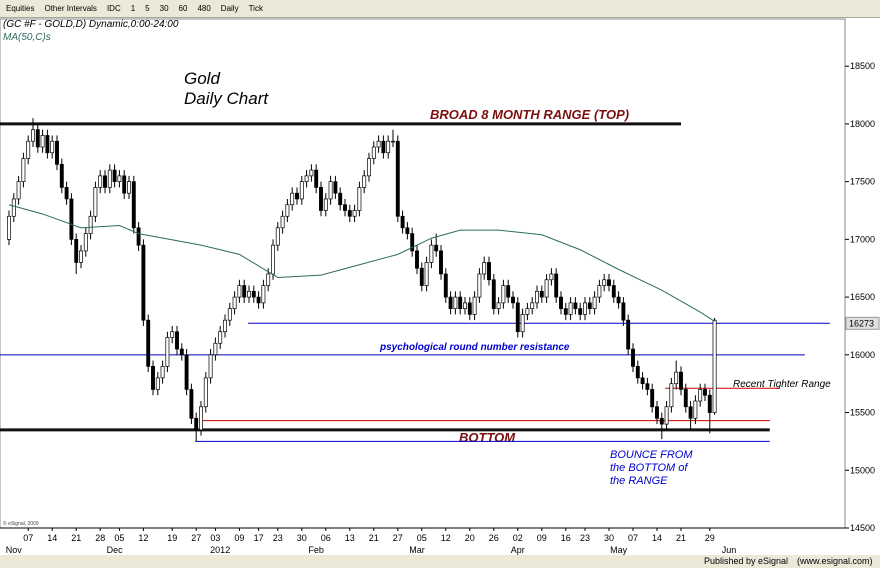  What do you see at coordinates (862, 239) in the screenshot?
I see `y-tick-label: 17000` at bounding box center [862, 239].